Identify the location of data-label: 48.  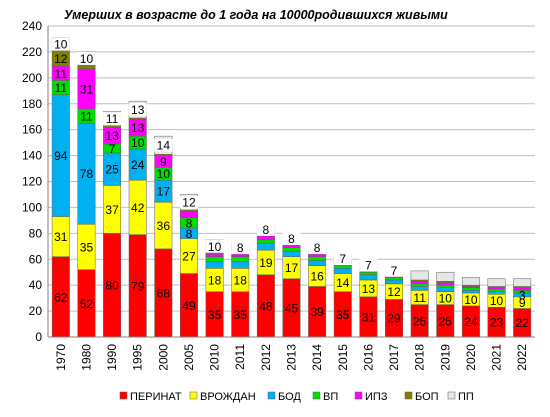
(266, 306).